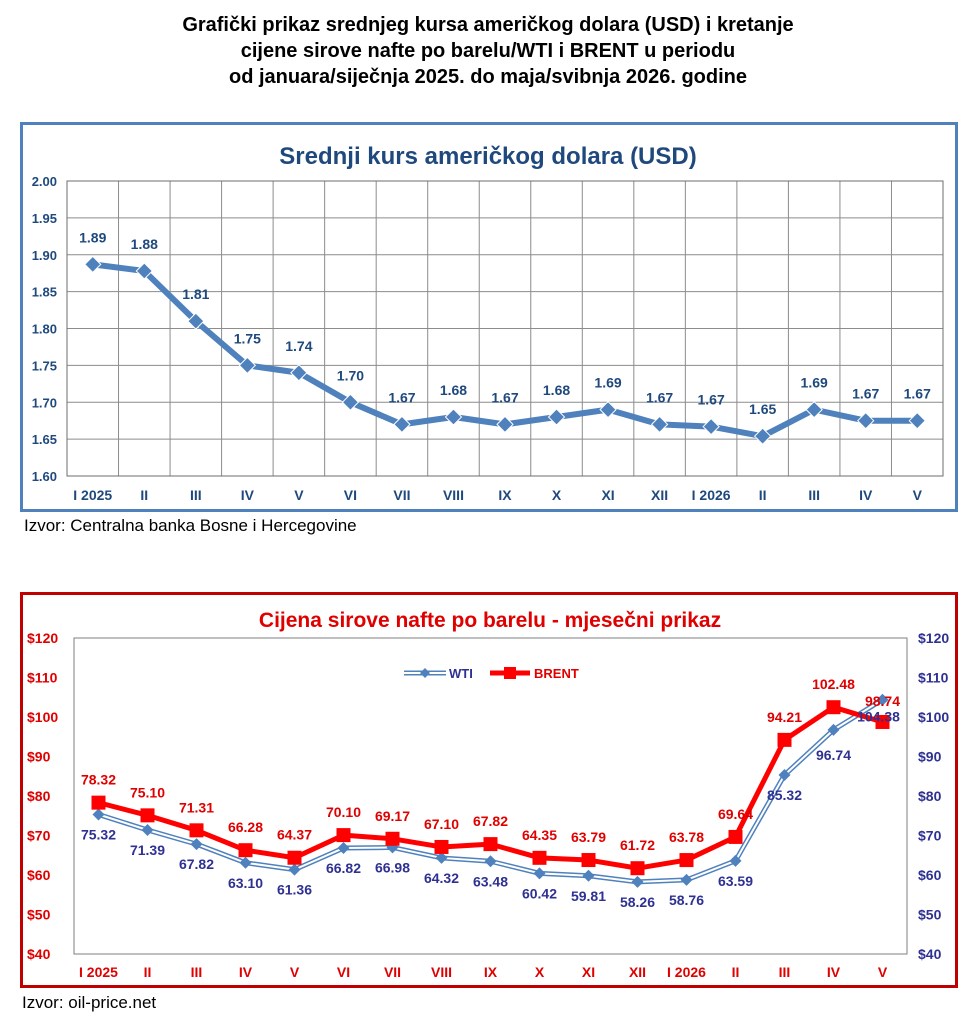 Image resolution: width=976 pixels, height=1017 pixels. Describe the element at coordinates (588, 837) in the screenshot. I see `brent-data-label: 63.79` at that location.